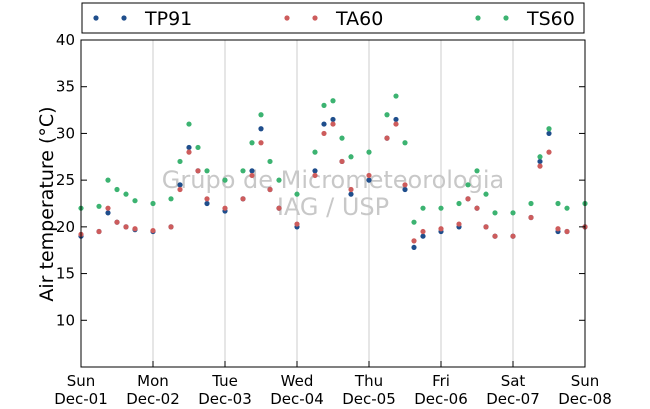 The image size is (650, 409). I want to click on legend-label-0: TP91, so click(168, 19).